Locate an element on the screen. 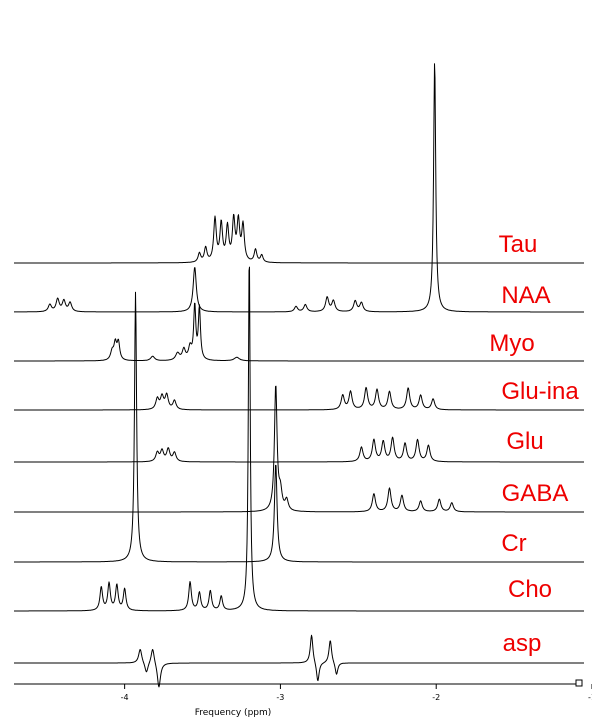  series-label-cr: Cr is located at coordinates (513, 543).